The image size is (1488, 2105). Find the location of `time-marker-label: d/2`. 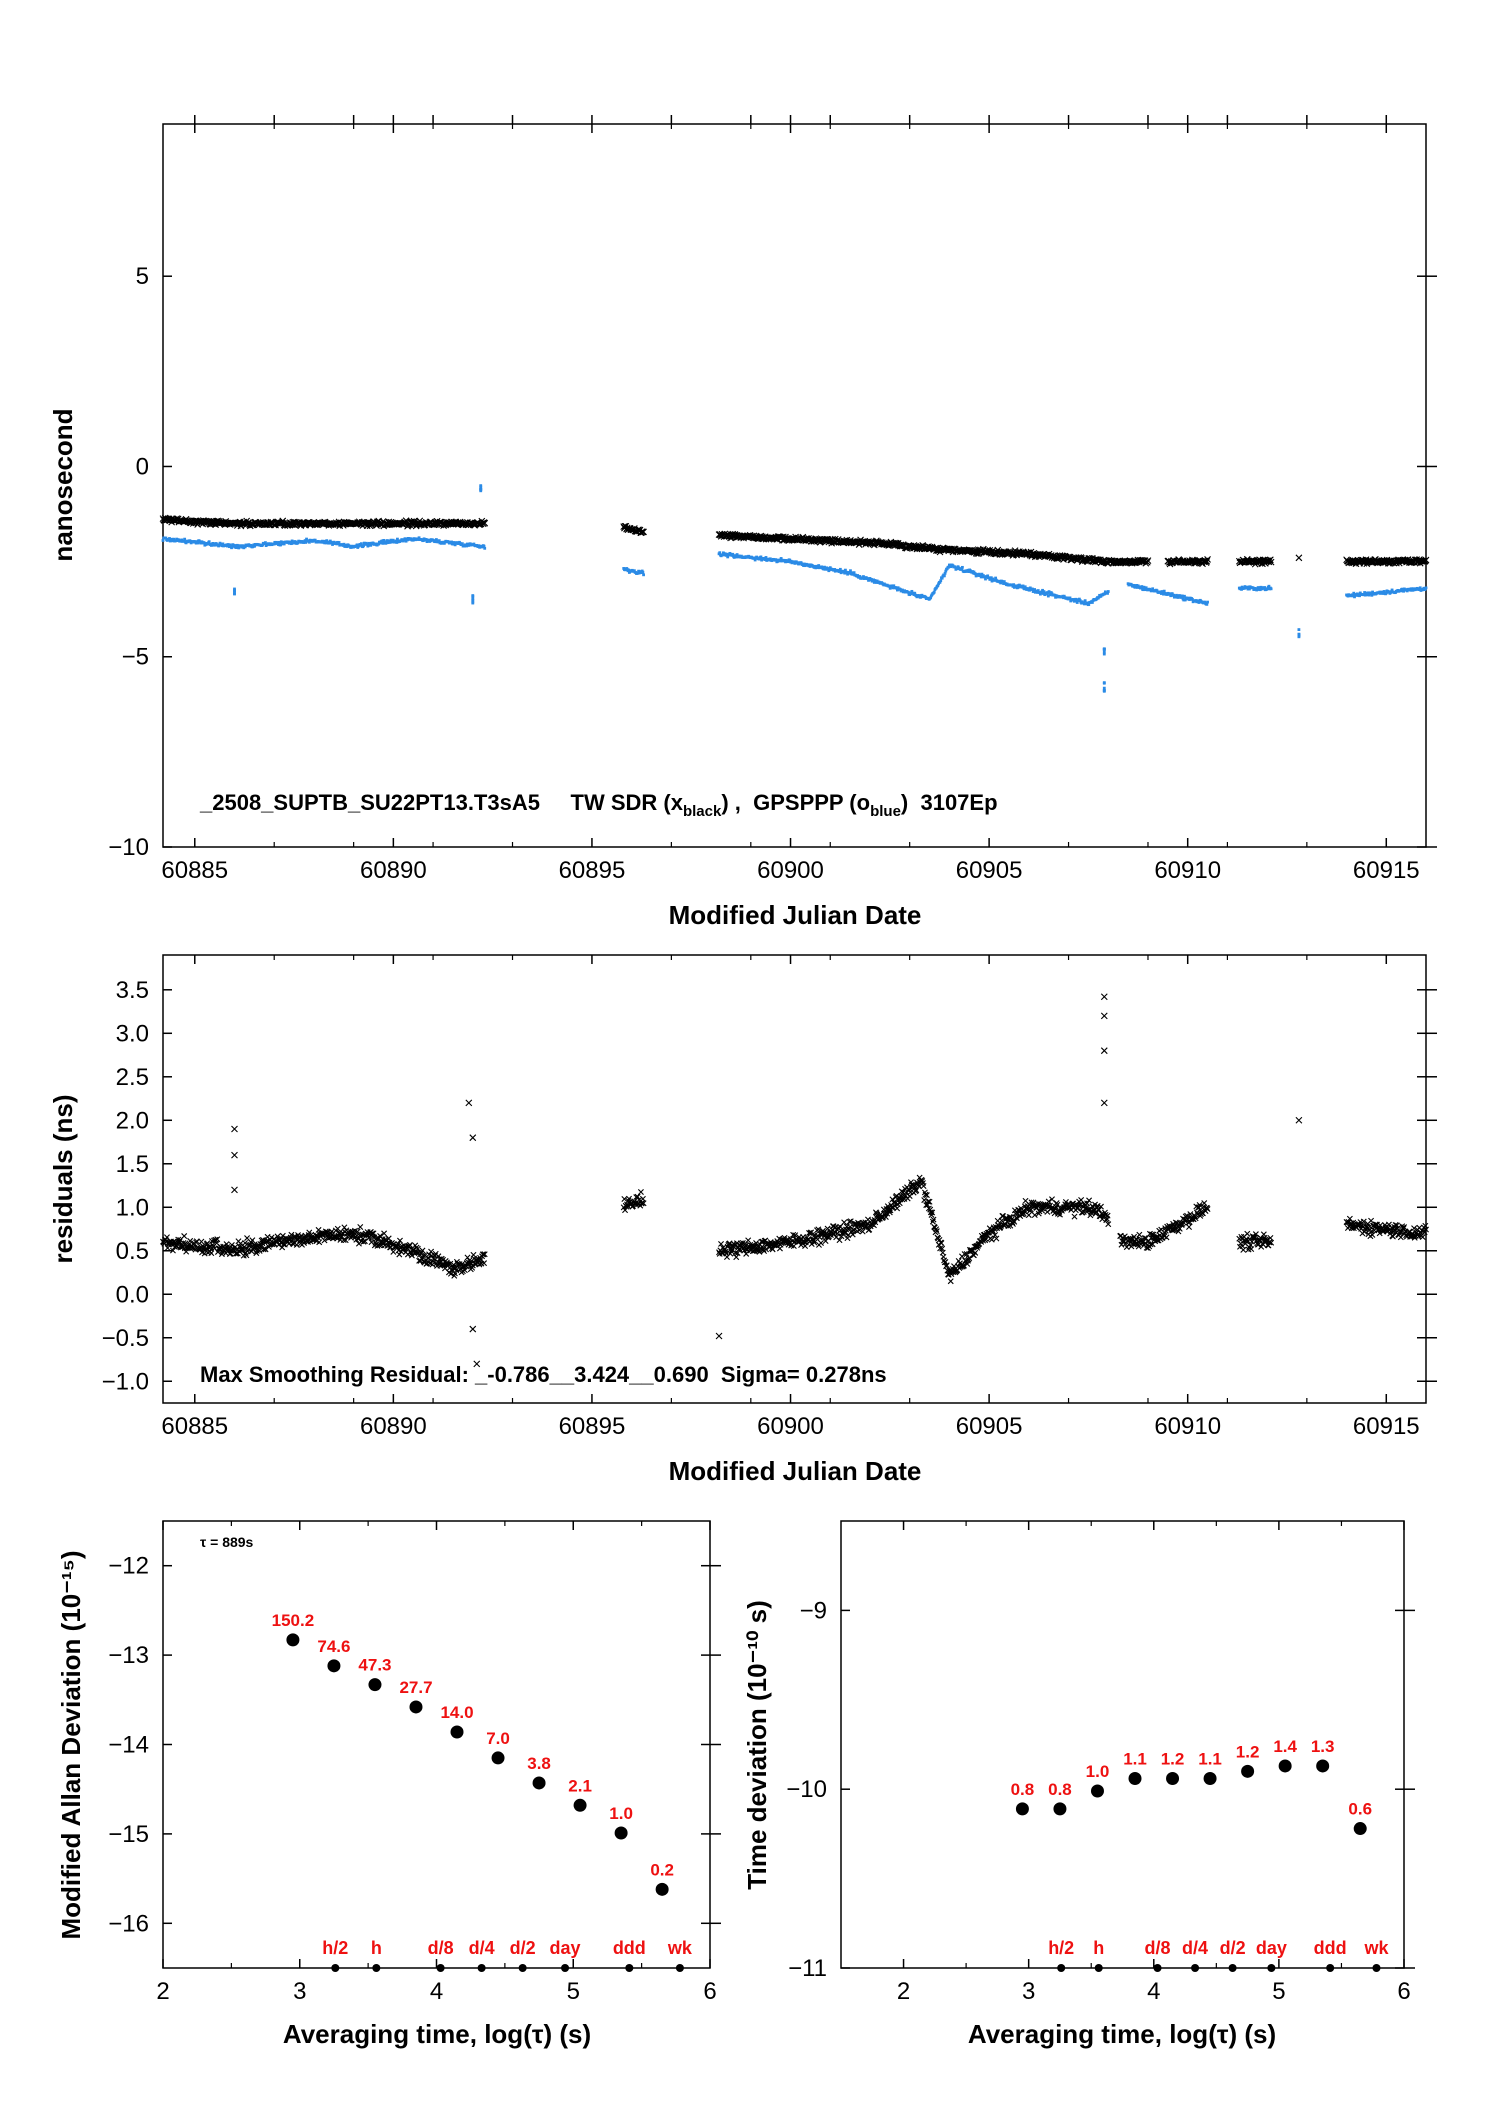

time-marker-label: d/2 is located at coordinates (1233, 1948).